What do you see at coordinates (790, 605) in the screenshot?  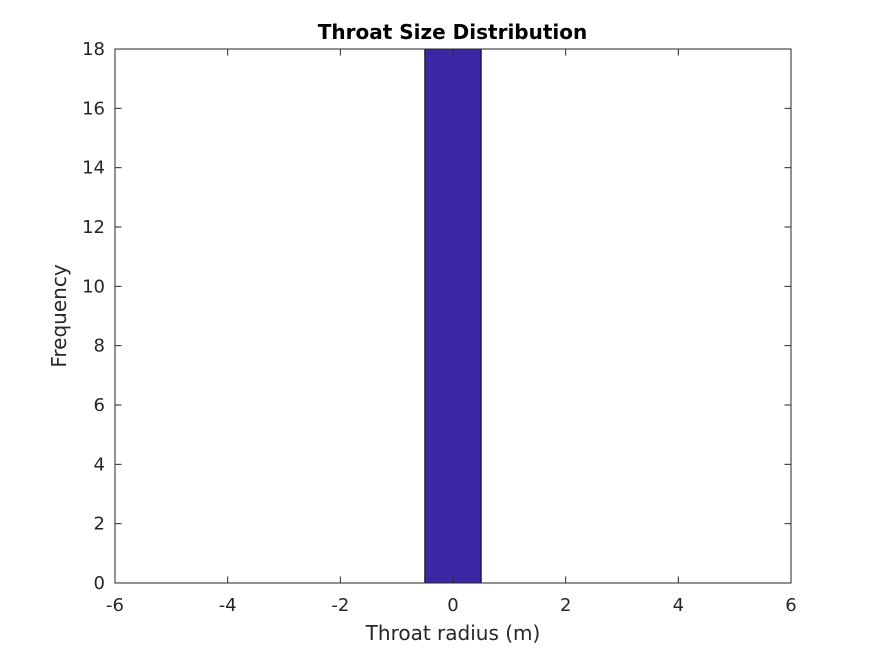 I see `x-tick-label: 6` at bounding box center [790, 605].